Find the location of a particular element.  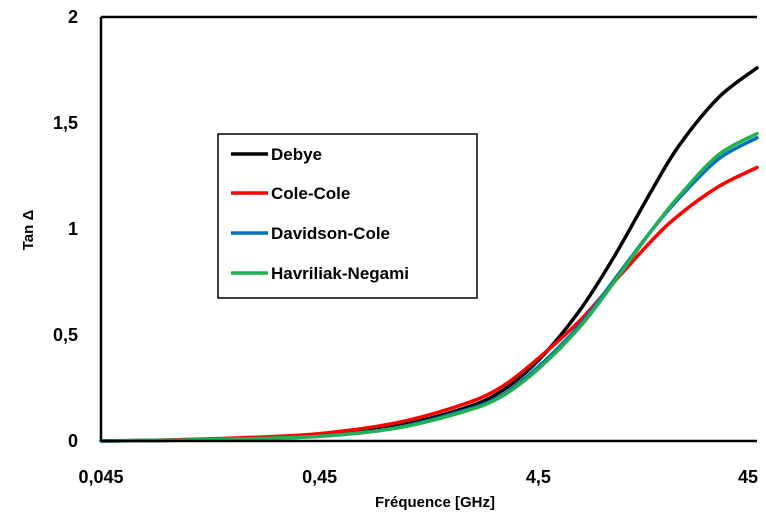

y-tick-label: 0,5 is located at coordinates (65, 335).